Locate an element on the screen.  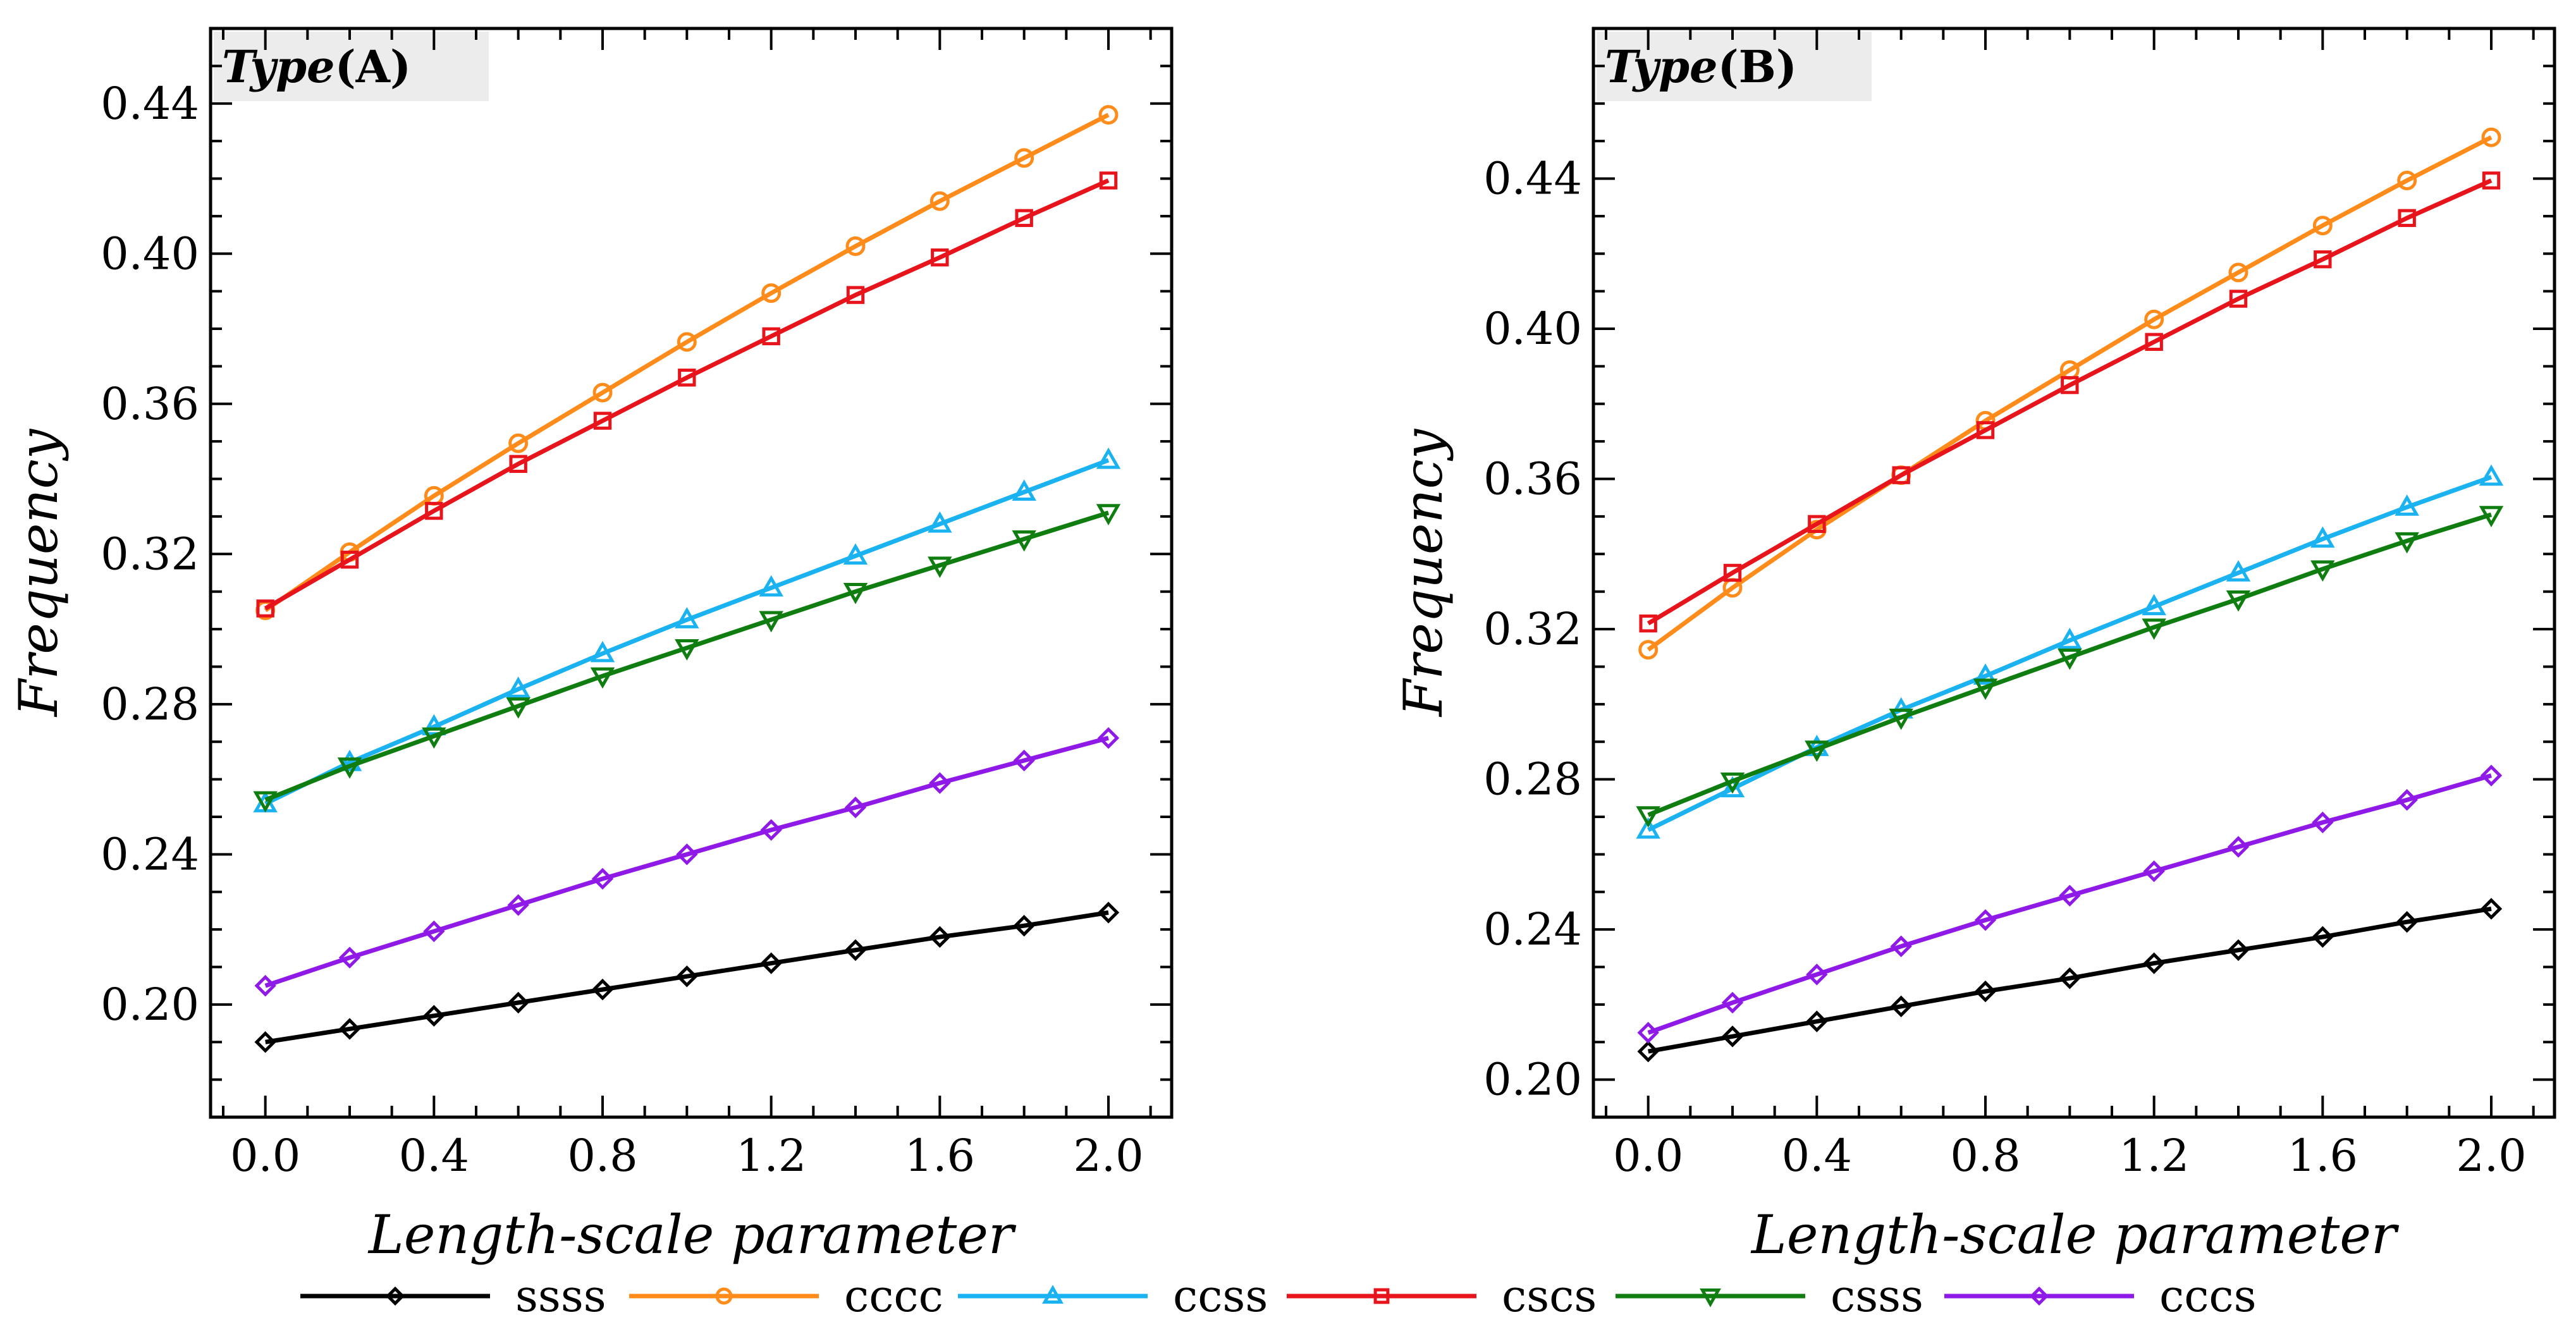
panel-label-letter: (B) is located at coordinates (1757, 66).